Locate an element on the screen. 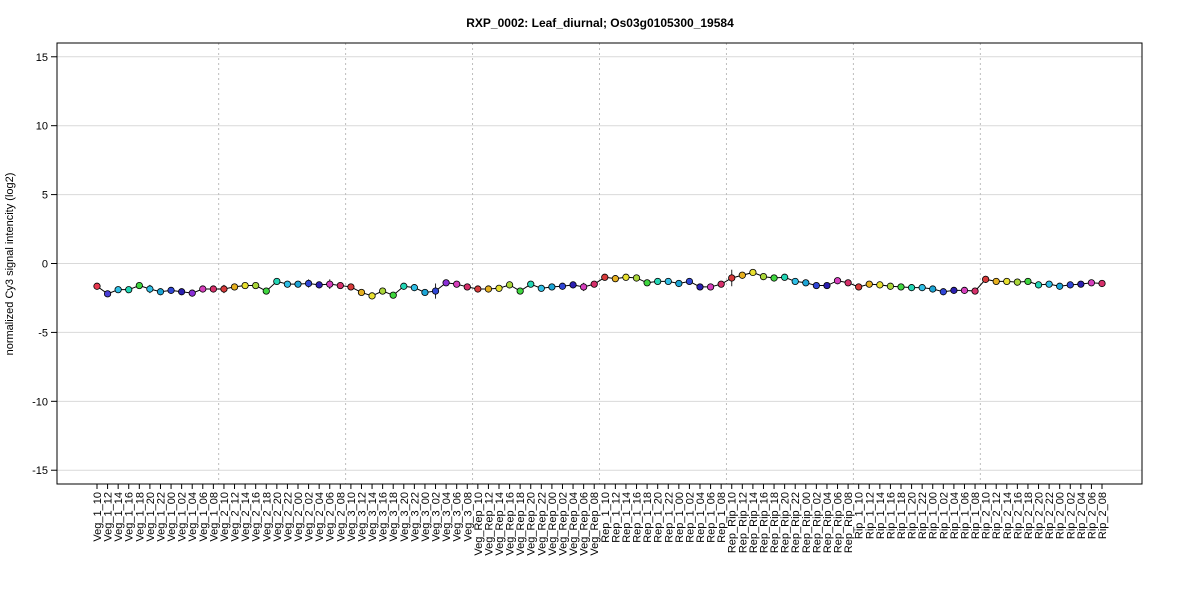 Image resolution: width=1200 pixels, height=600 pixels. x-tick-label: Veg_1_14 is located at coordinates (119, 517).